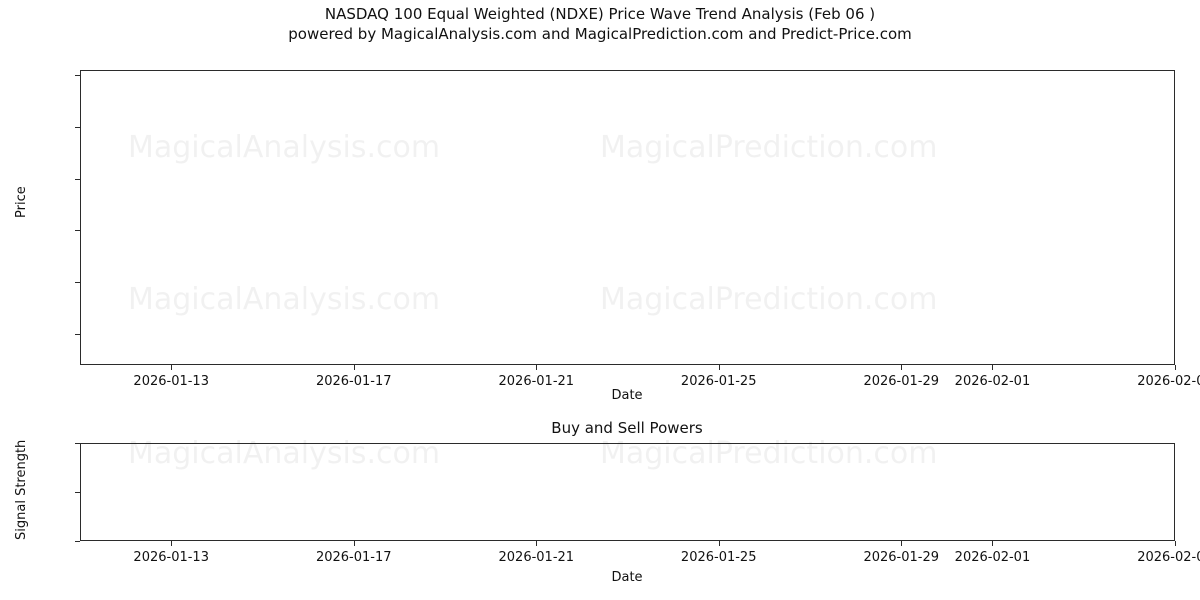 This screenshot has height=600, width=1200. Describe the element at coordinates (21, 202) in the screenshot. I see `main-y-axis-title: Price` at that location.